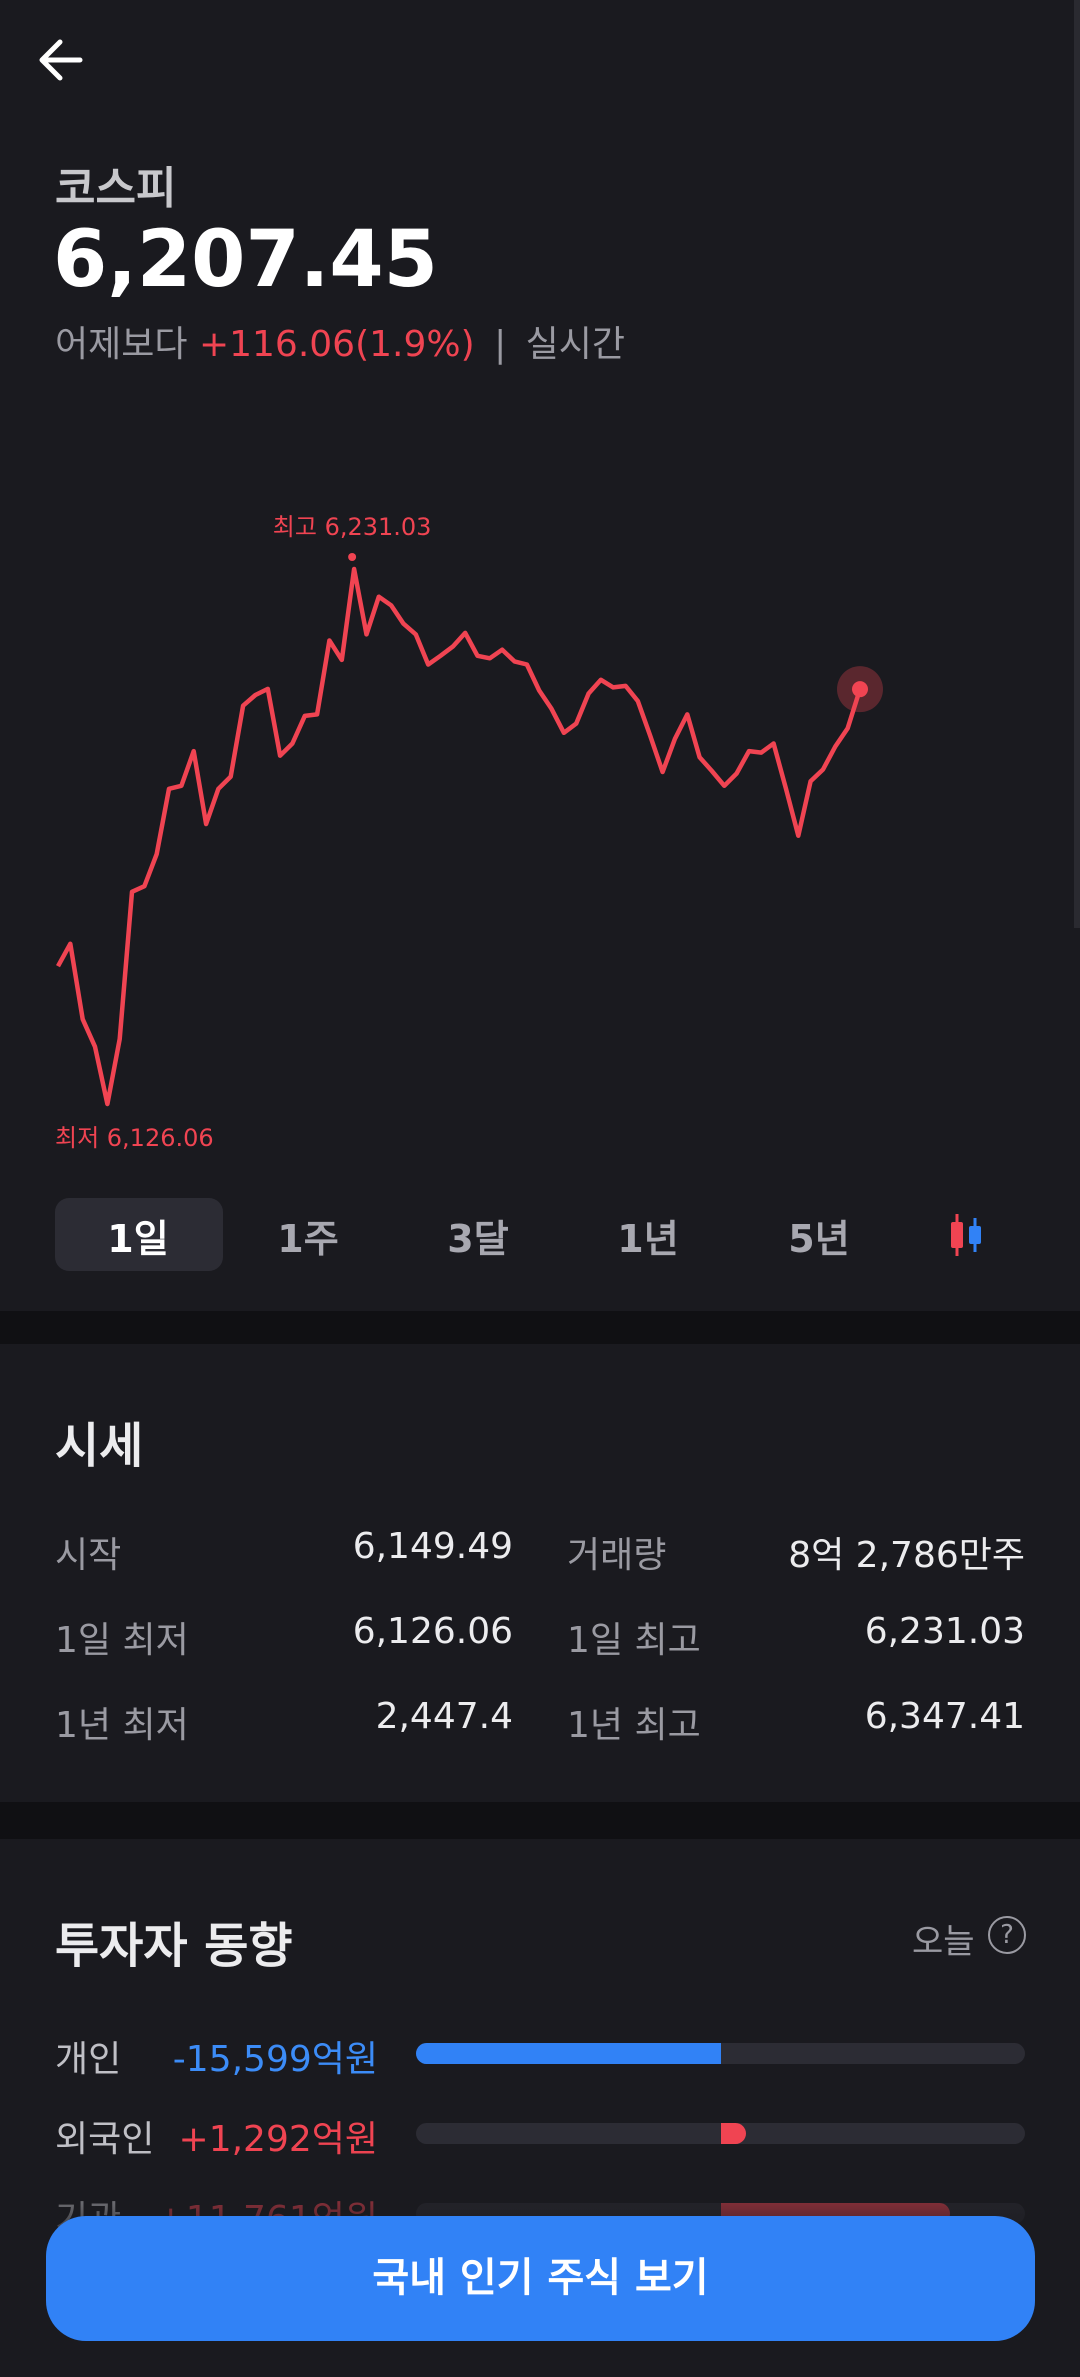  What do you see at coordinates (617, 1555) in the screenshot?
I see `quote-label: 거래량` at bounding box center [617, 1555].